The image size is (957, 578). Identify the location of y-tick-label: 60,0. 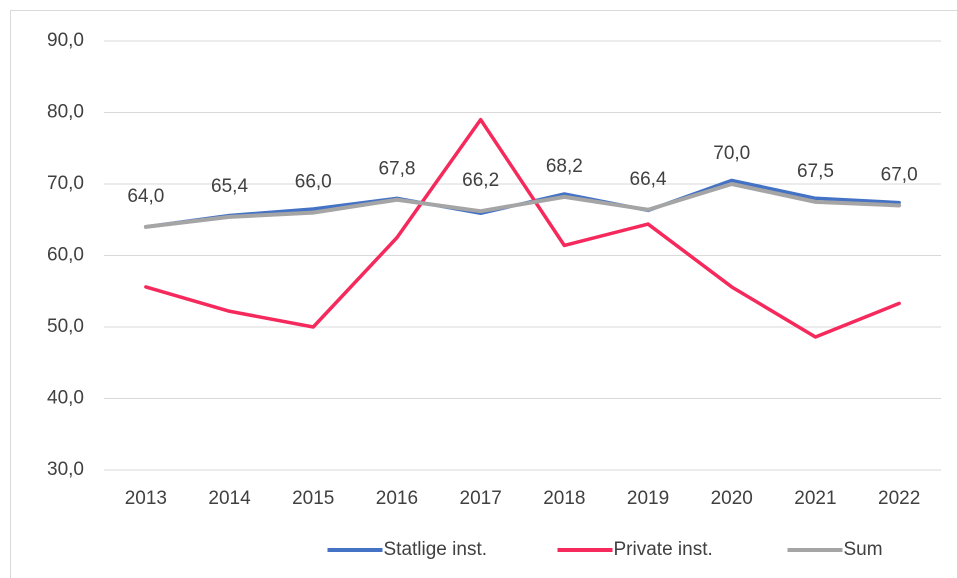
(65, 255).